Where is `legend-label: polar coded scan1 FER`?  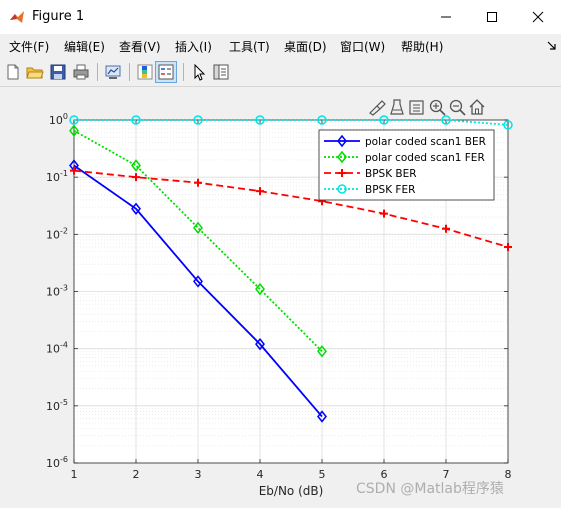 legend-label: polar coded scan1 FER is located at coordinates (425, 158).